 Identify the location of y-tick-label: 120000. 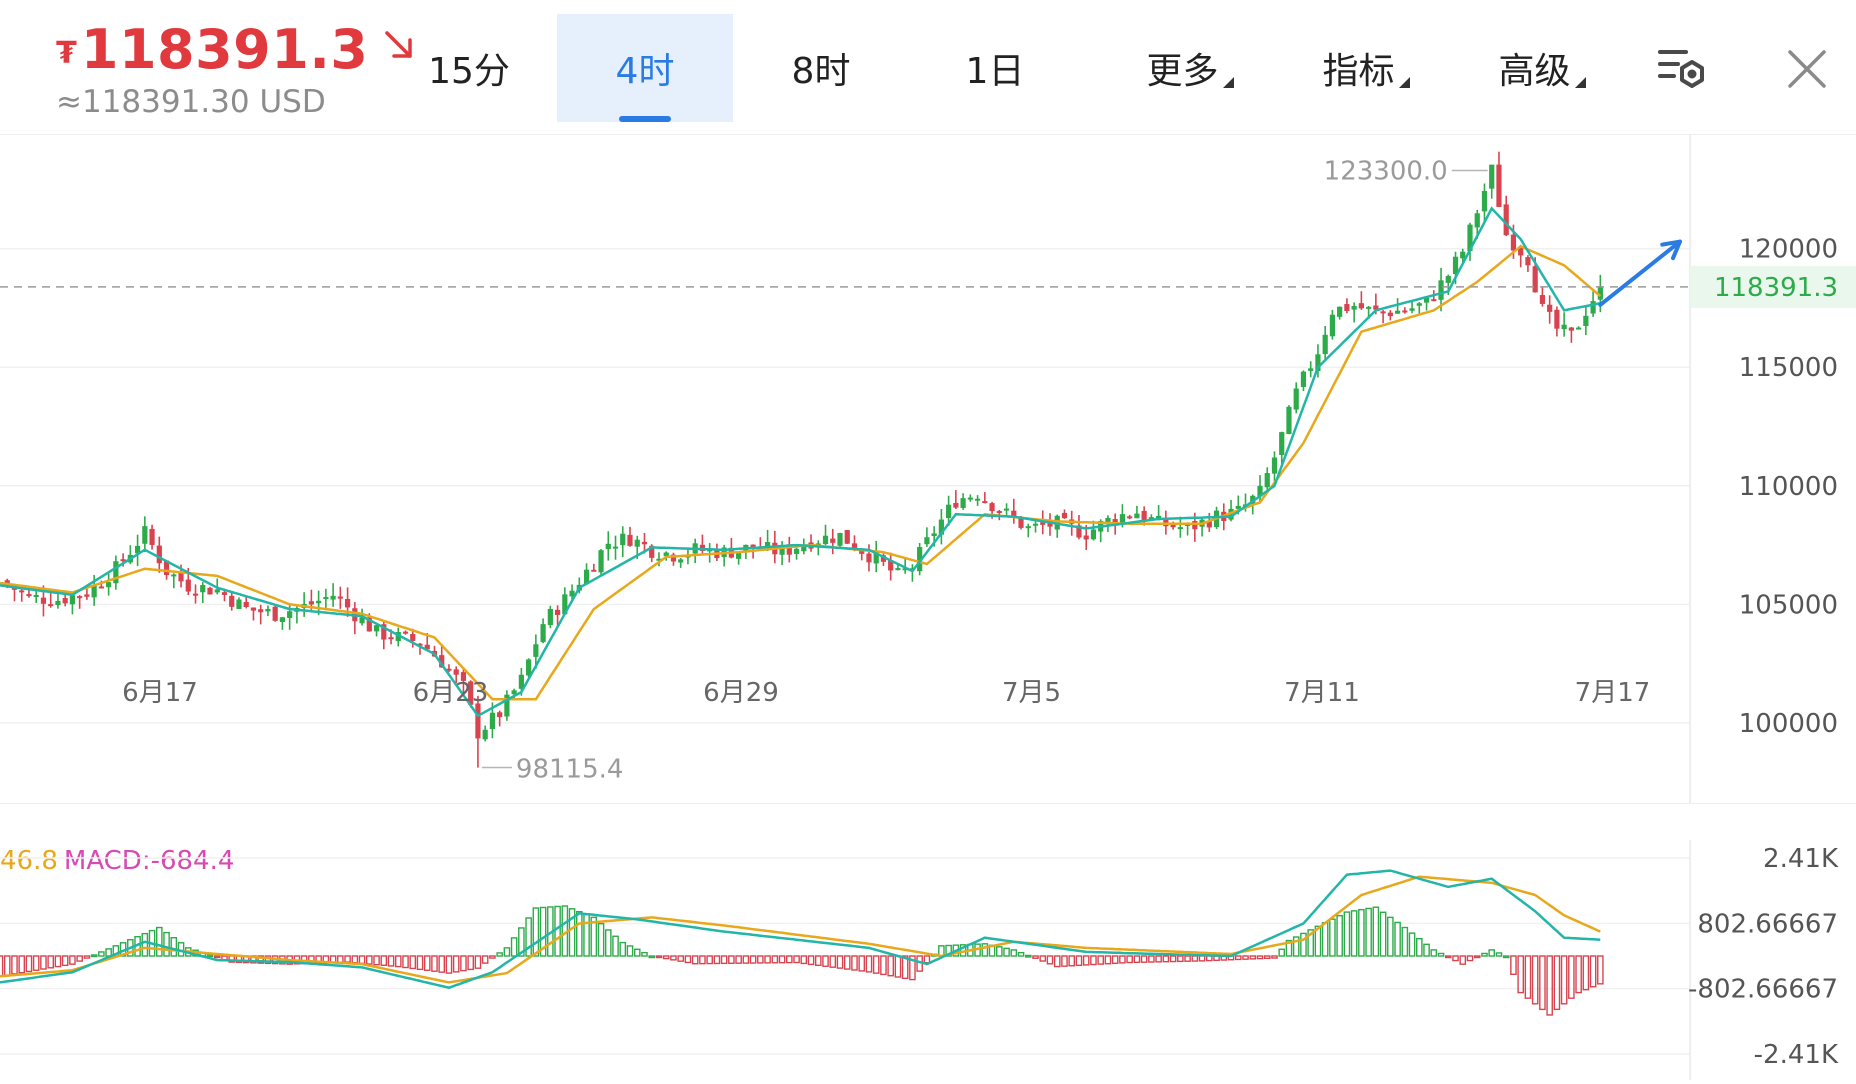
(1788, 250).